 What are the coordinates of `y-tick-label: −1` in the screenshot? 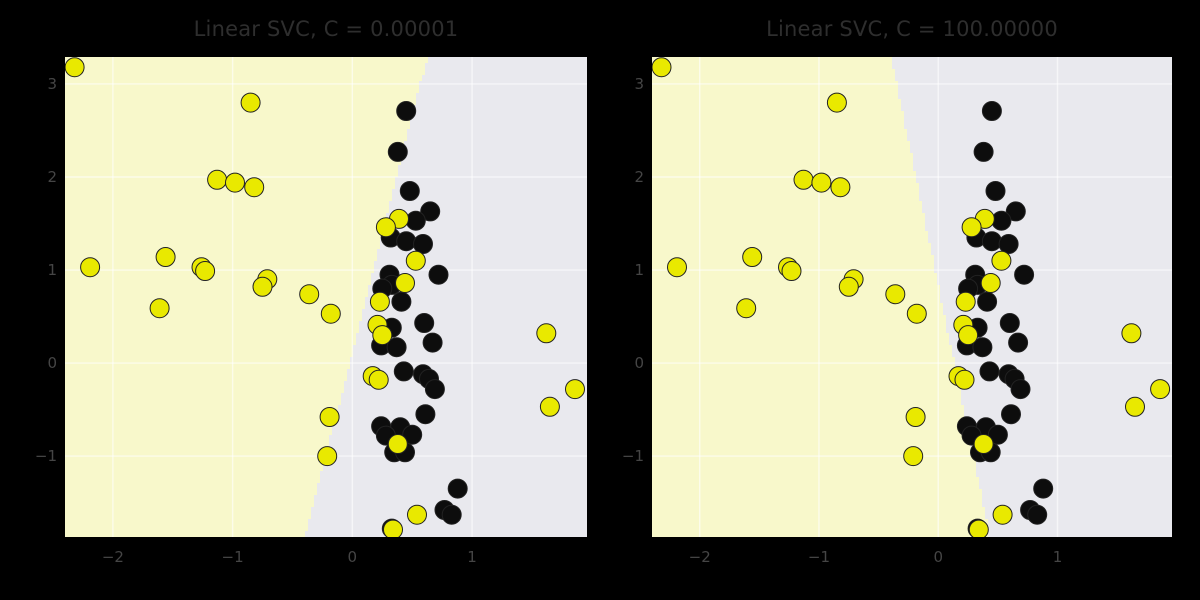 It's located at (632, 456).